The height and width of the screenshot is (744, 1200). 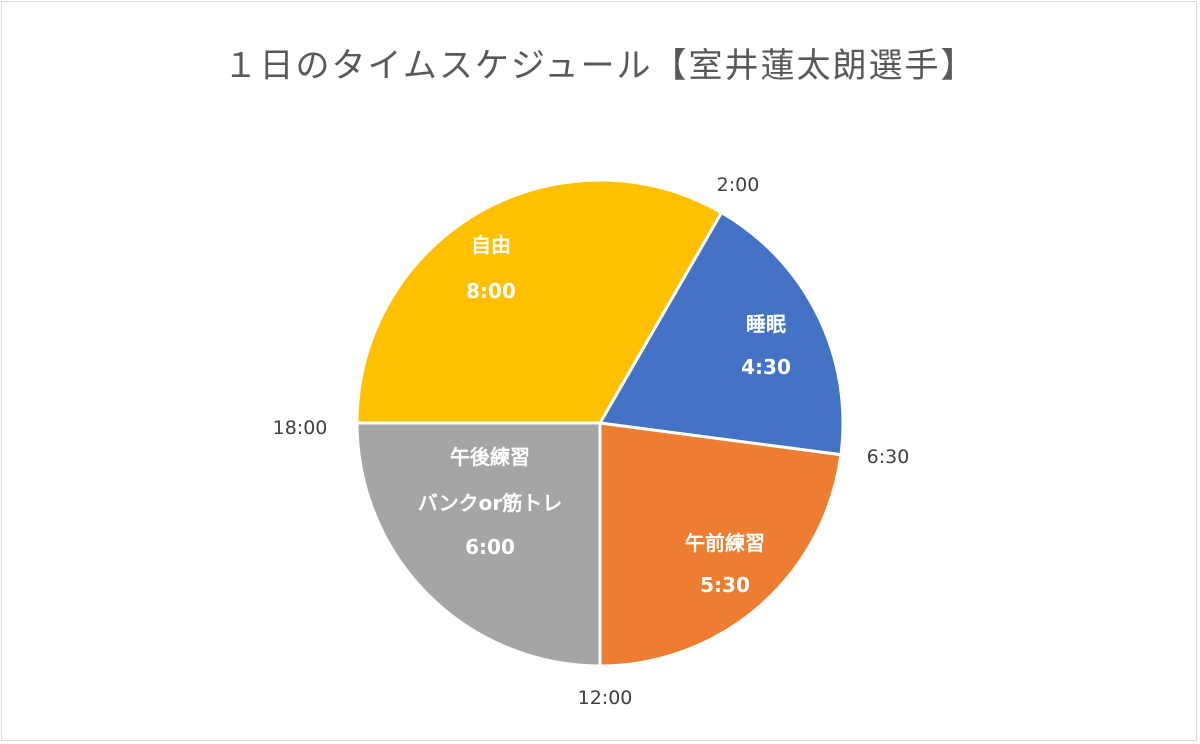 I want to click on slice-value-afternoon-practice: 6:00, so click(x=490, y=547).